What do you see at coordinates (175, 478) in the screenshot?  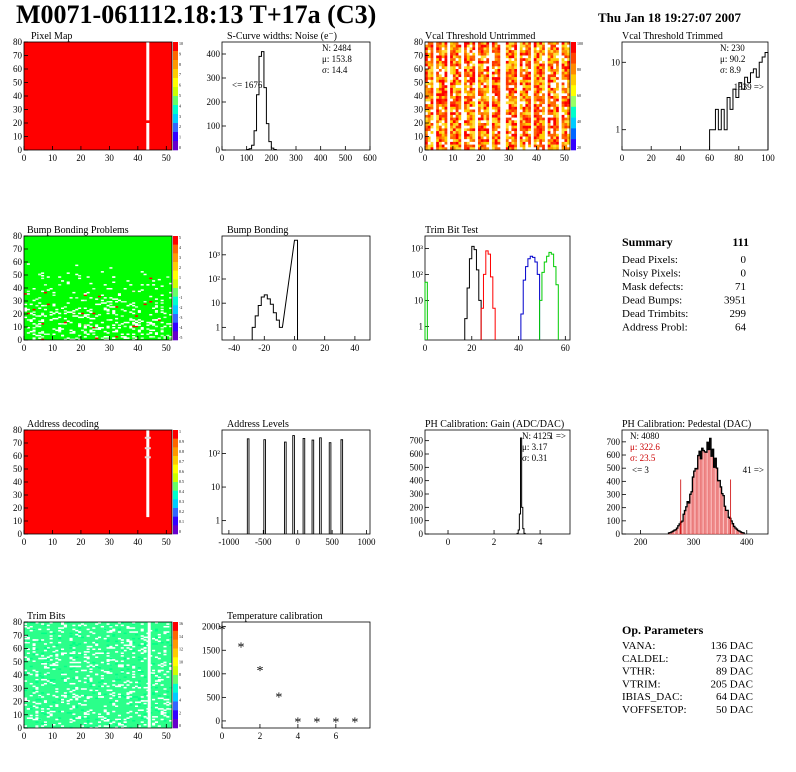 I see `z-scale-segment` at bounding box center [175, 478].